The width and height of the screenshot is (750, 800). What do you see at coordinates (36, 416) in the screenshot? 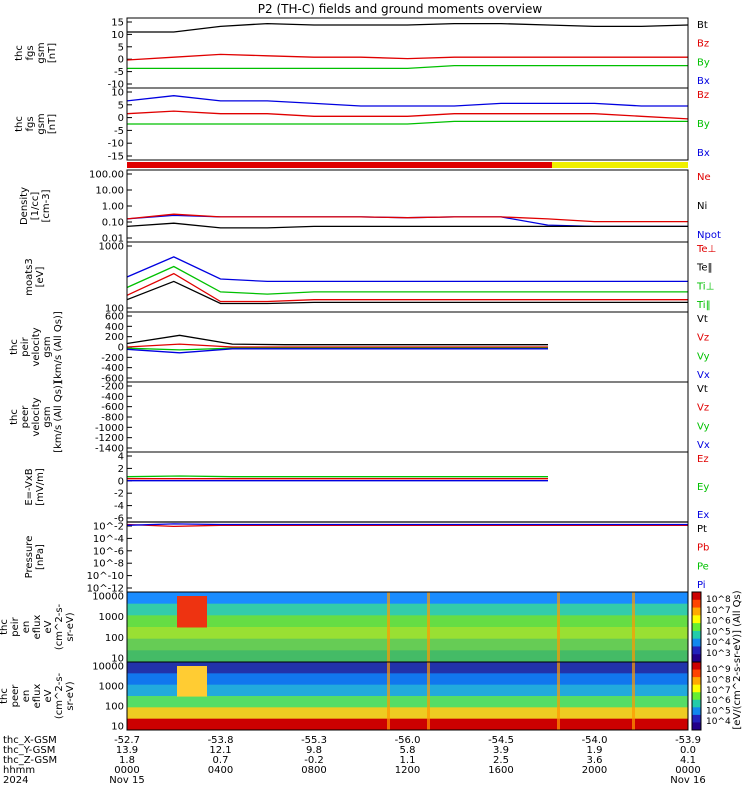
I see `y-axis-label: velocity` at bounding box center [36, 416].